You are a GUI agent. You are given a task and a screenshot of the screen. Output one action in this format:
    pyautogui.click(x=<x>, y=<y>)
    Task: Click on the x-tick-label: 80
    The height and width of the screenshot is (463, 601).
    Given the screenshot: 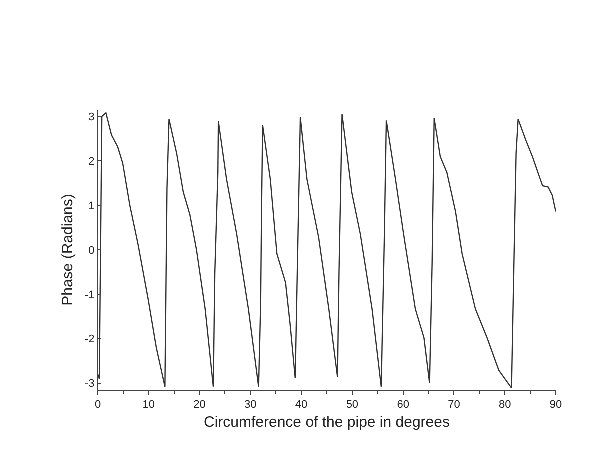 What is the action you would take?
    pyautogui.click(x=505, y=405)
    